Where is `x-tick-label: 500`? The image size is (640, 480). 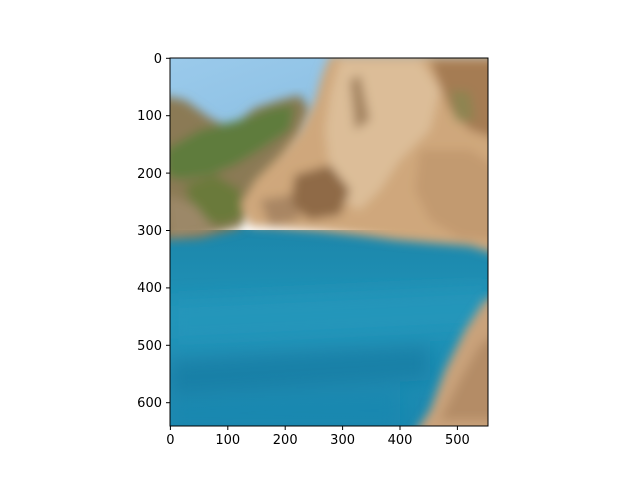 x-tick-label: 500 is located at coordinates (457, 440).